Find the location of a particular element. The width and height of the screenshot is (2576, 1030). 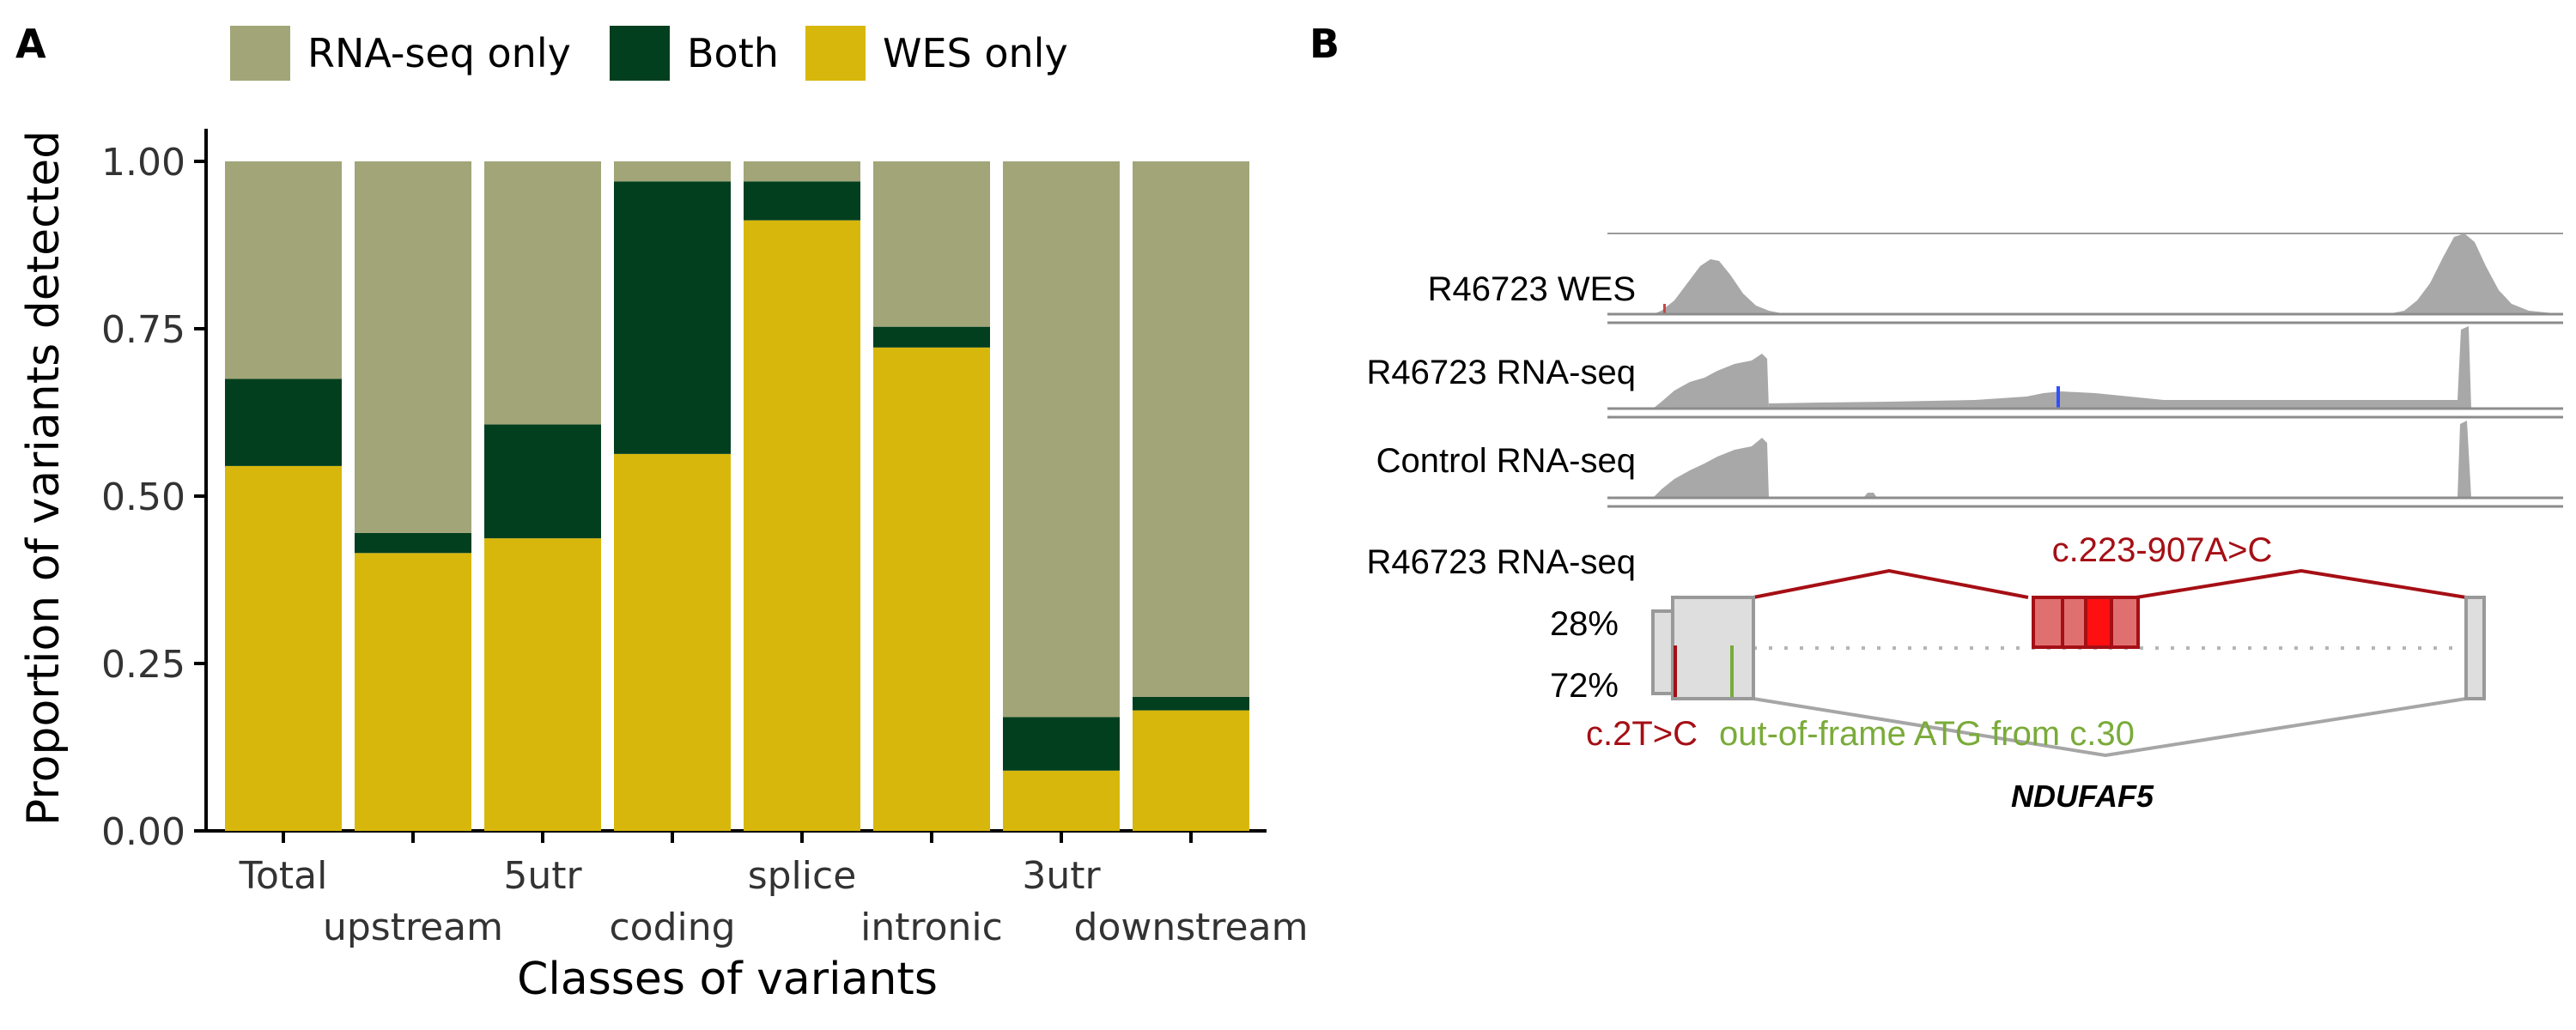

x-tick-label-coding: coding is located at coordinates (672, 927).